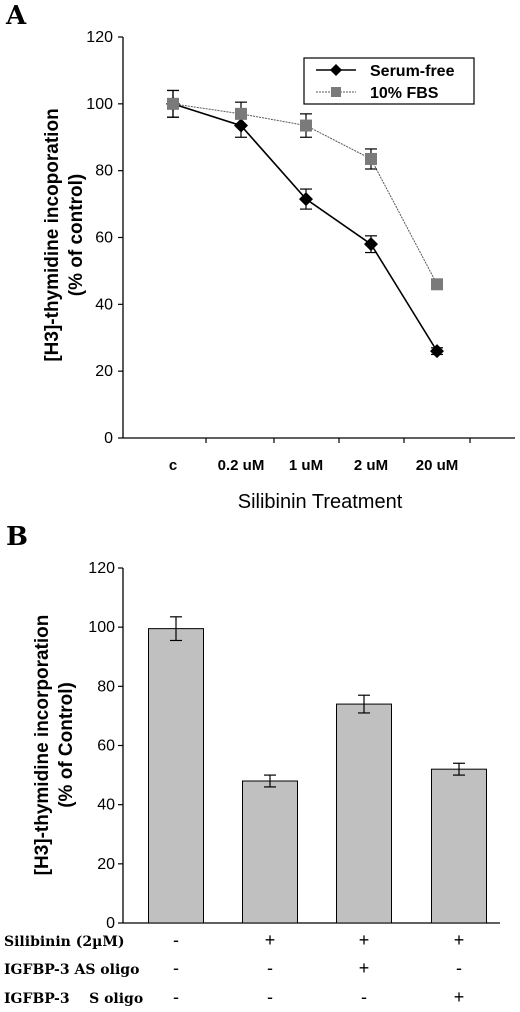 The width and height of the screenshot is (520, 1012). Describe the element at coordinates (76, 235) in the screenshot. I see `panel-a-y-axis-title-line2: (% of control)` at that location.